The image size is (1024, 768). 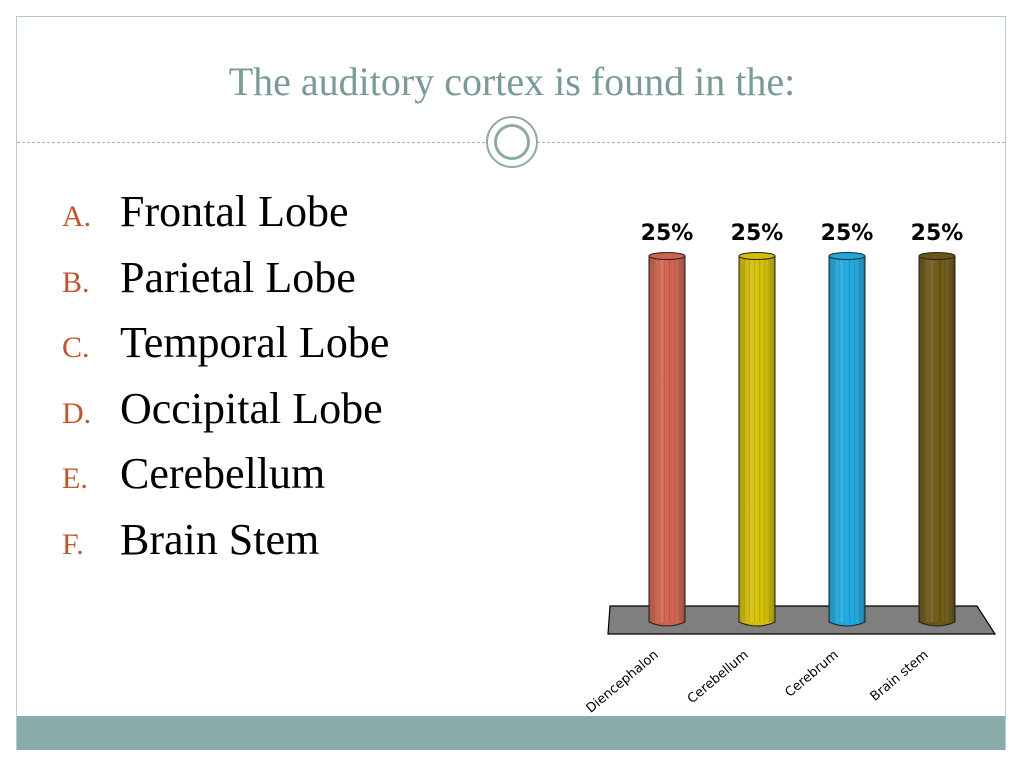 I want to click on answer-option-f: F. Brain Stem, so click(x=225, y=547).